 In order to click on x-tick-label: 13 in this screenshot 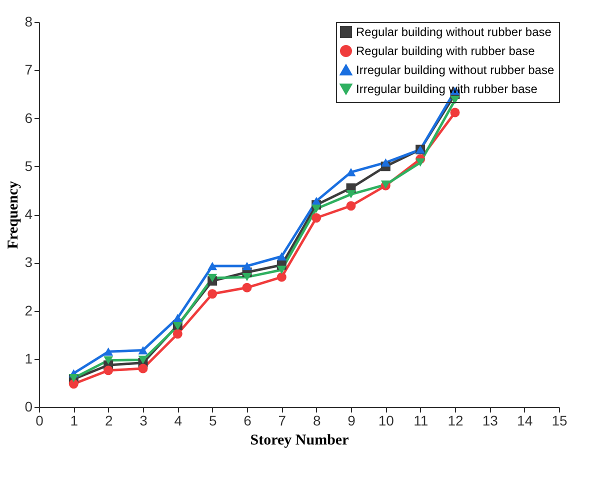, I will do `click(490, 420)`.